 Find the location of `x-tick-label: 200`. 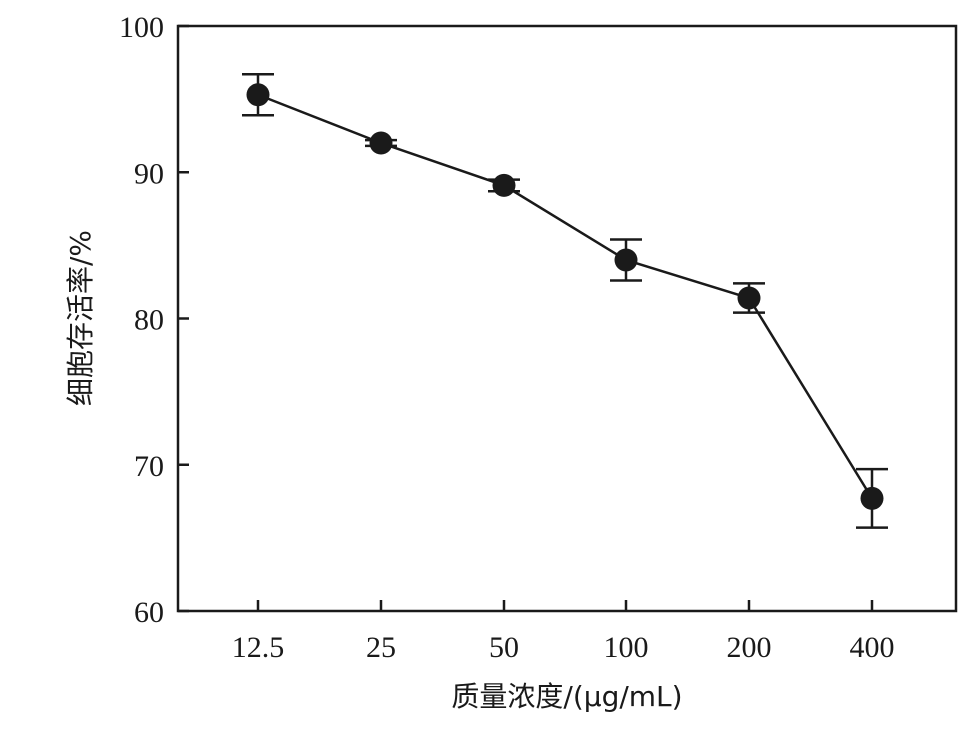

x-tick-label: 200 is located at coordinates (749, 647).